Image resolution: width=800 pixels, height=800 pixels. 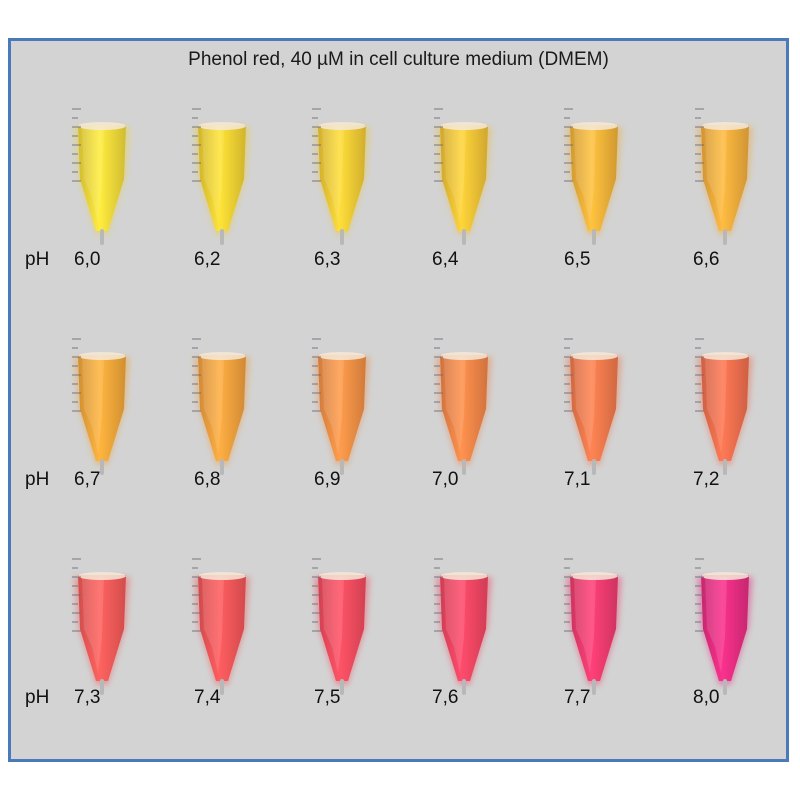 I want to click on ph-value-label: 7,4, so click(x=207, y=697).